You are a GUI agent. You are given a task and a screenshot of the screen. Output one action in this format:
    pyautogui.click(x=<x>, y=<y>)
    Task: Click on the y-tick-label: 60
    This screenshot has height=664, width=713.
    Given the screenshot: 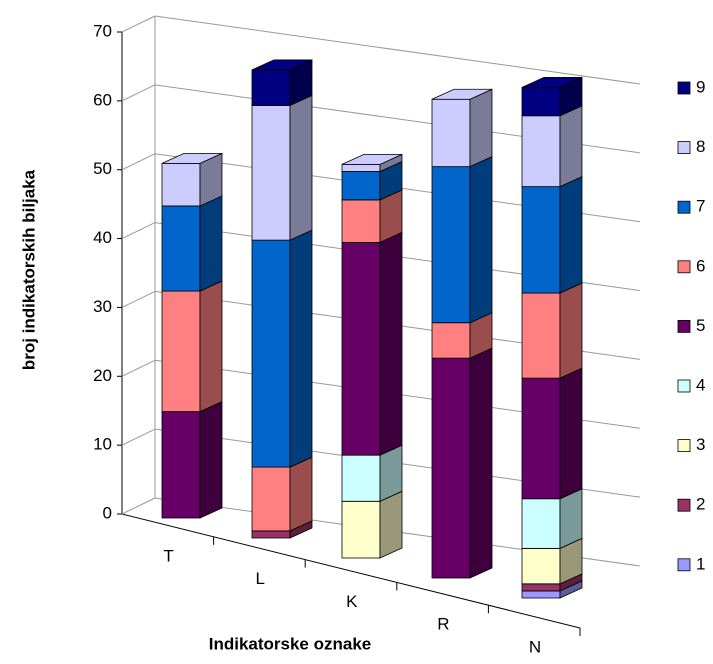 What is the action you would take?
    pyautogui.click(x=102, y=99)
    